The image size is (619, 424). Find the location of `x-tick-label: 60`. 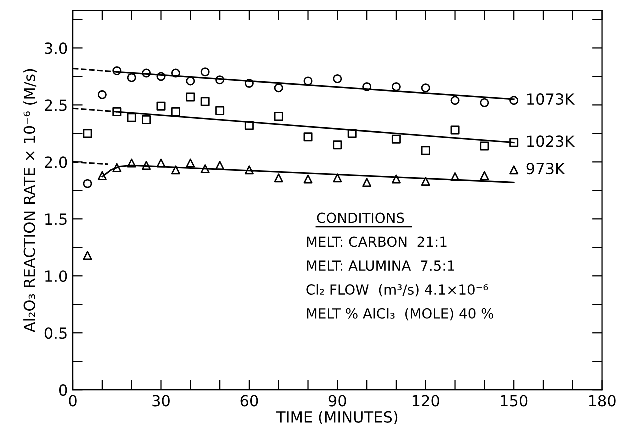

x-tick-label: 60 is located at coordinates (249, 401).